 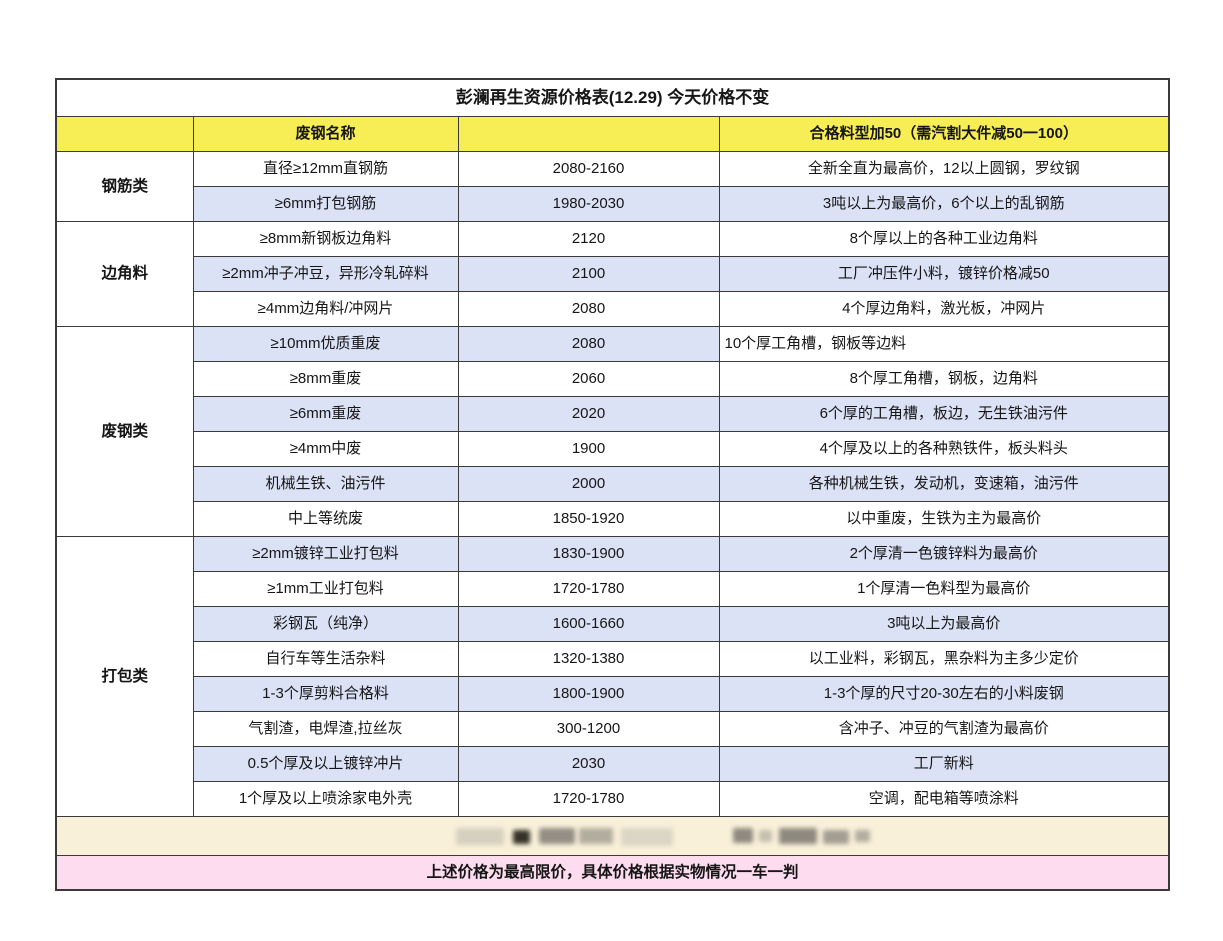 I want to click on remark-cell: 1-3个厚的尺寸20-30左右的小料废钢, so click(x=944, y=694).